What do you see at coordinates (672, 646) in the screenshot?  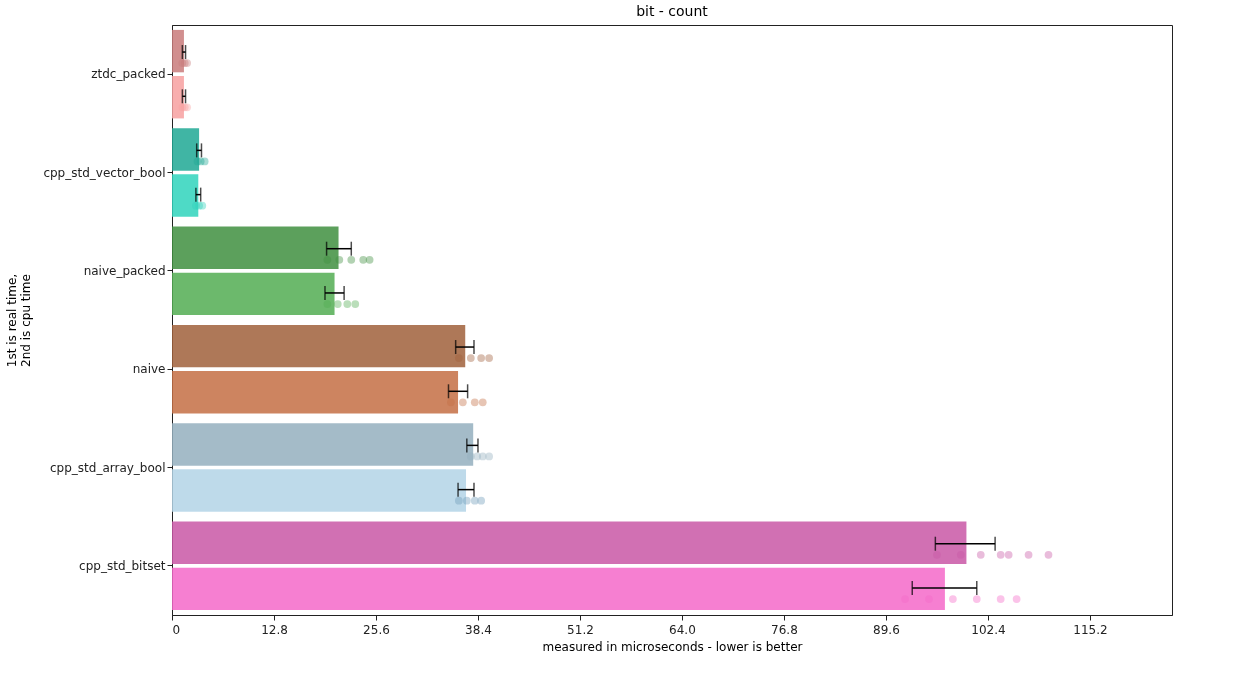 I see `x-axis-title: measured in microseconds - lower is better` at bounding box center [672, 646].